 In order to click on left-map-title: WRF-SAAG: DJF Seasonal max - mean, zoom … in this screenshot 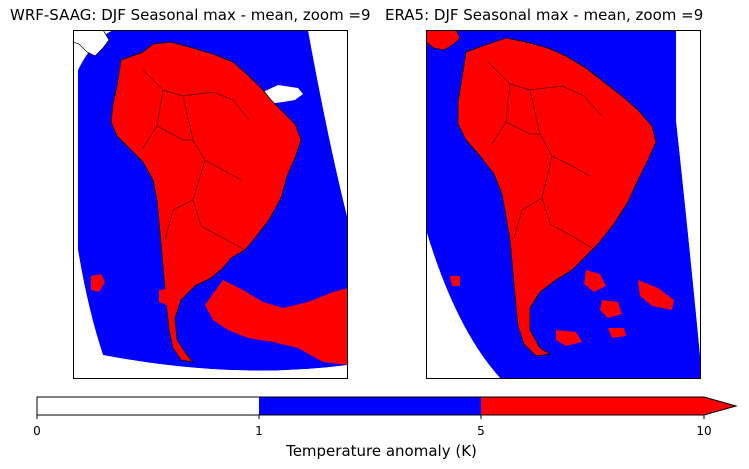, I will do `click(190, 15)`.